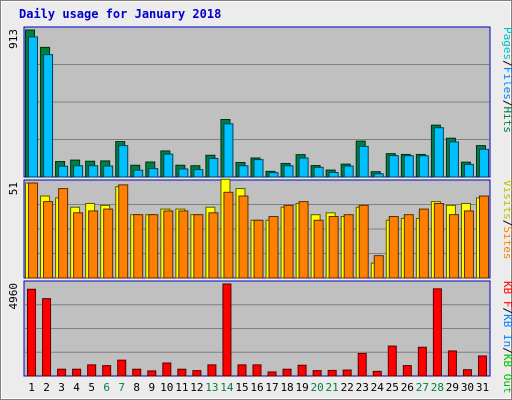  Describe the element at coordinates (196, 387) in the screenshot. I see `x-tick-label-day-12: 12` at that location.